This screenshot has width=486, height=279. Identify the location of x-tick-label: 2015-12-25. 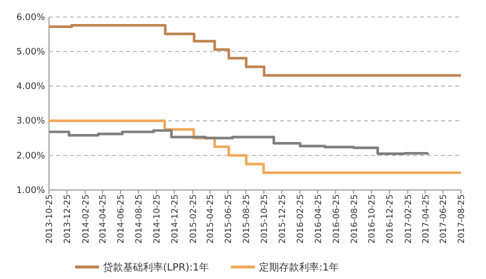
(283, 219).